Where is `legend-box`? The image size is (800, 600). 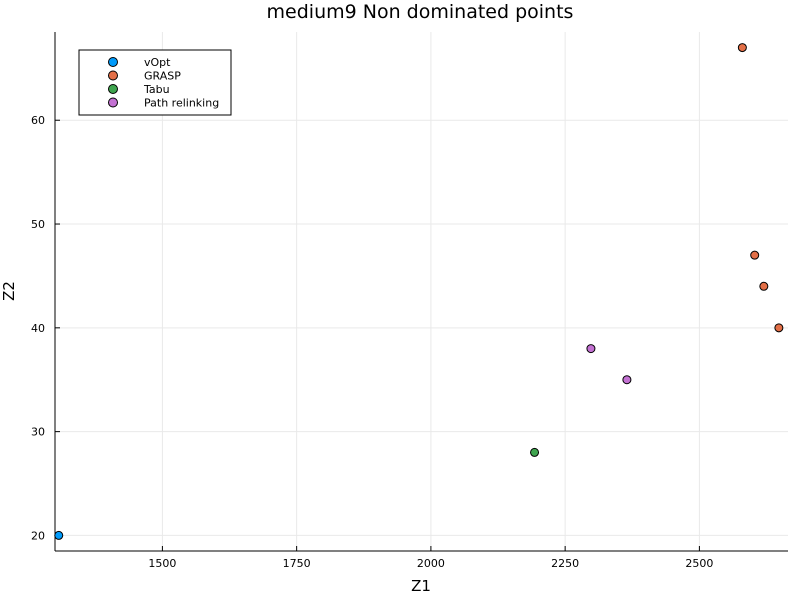
legend-box is located at coordinates (155, 82).